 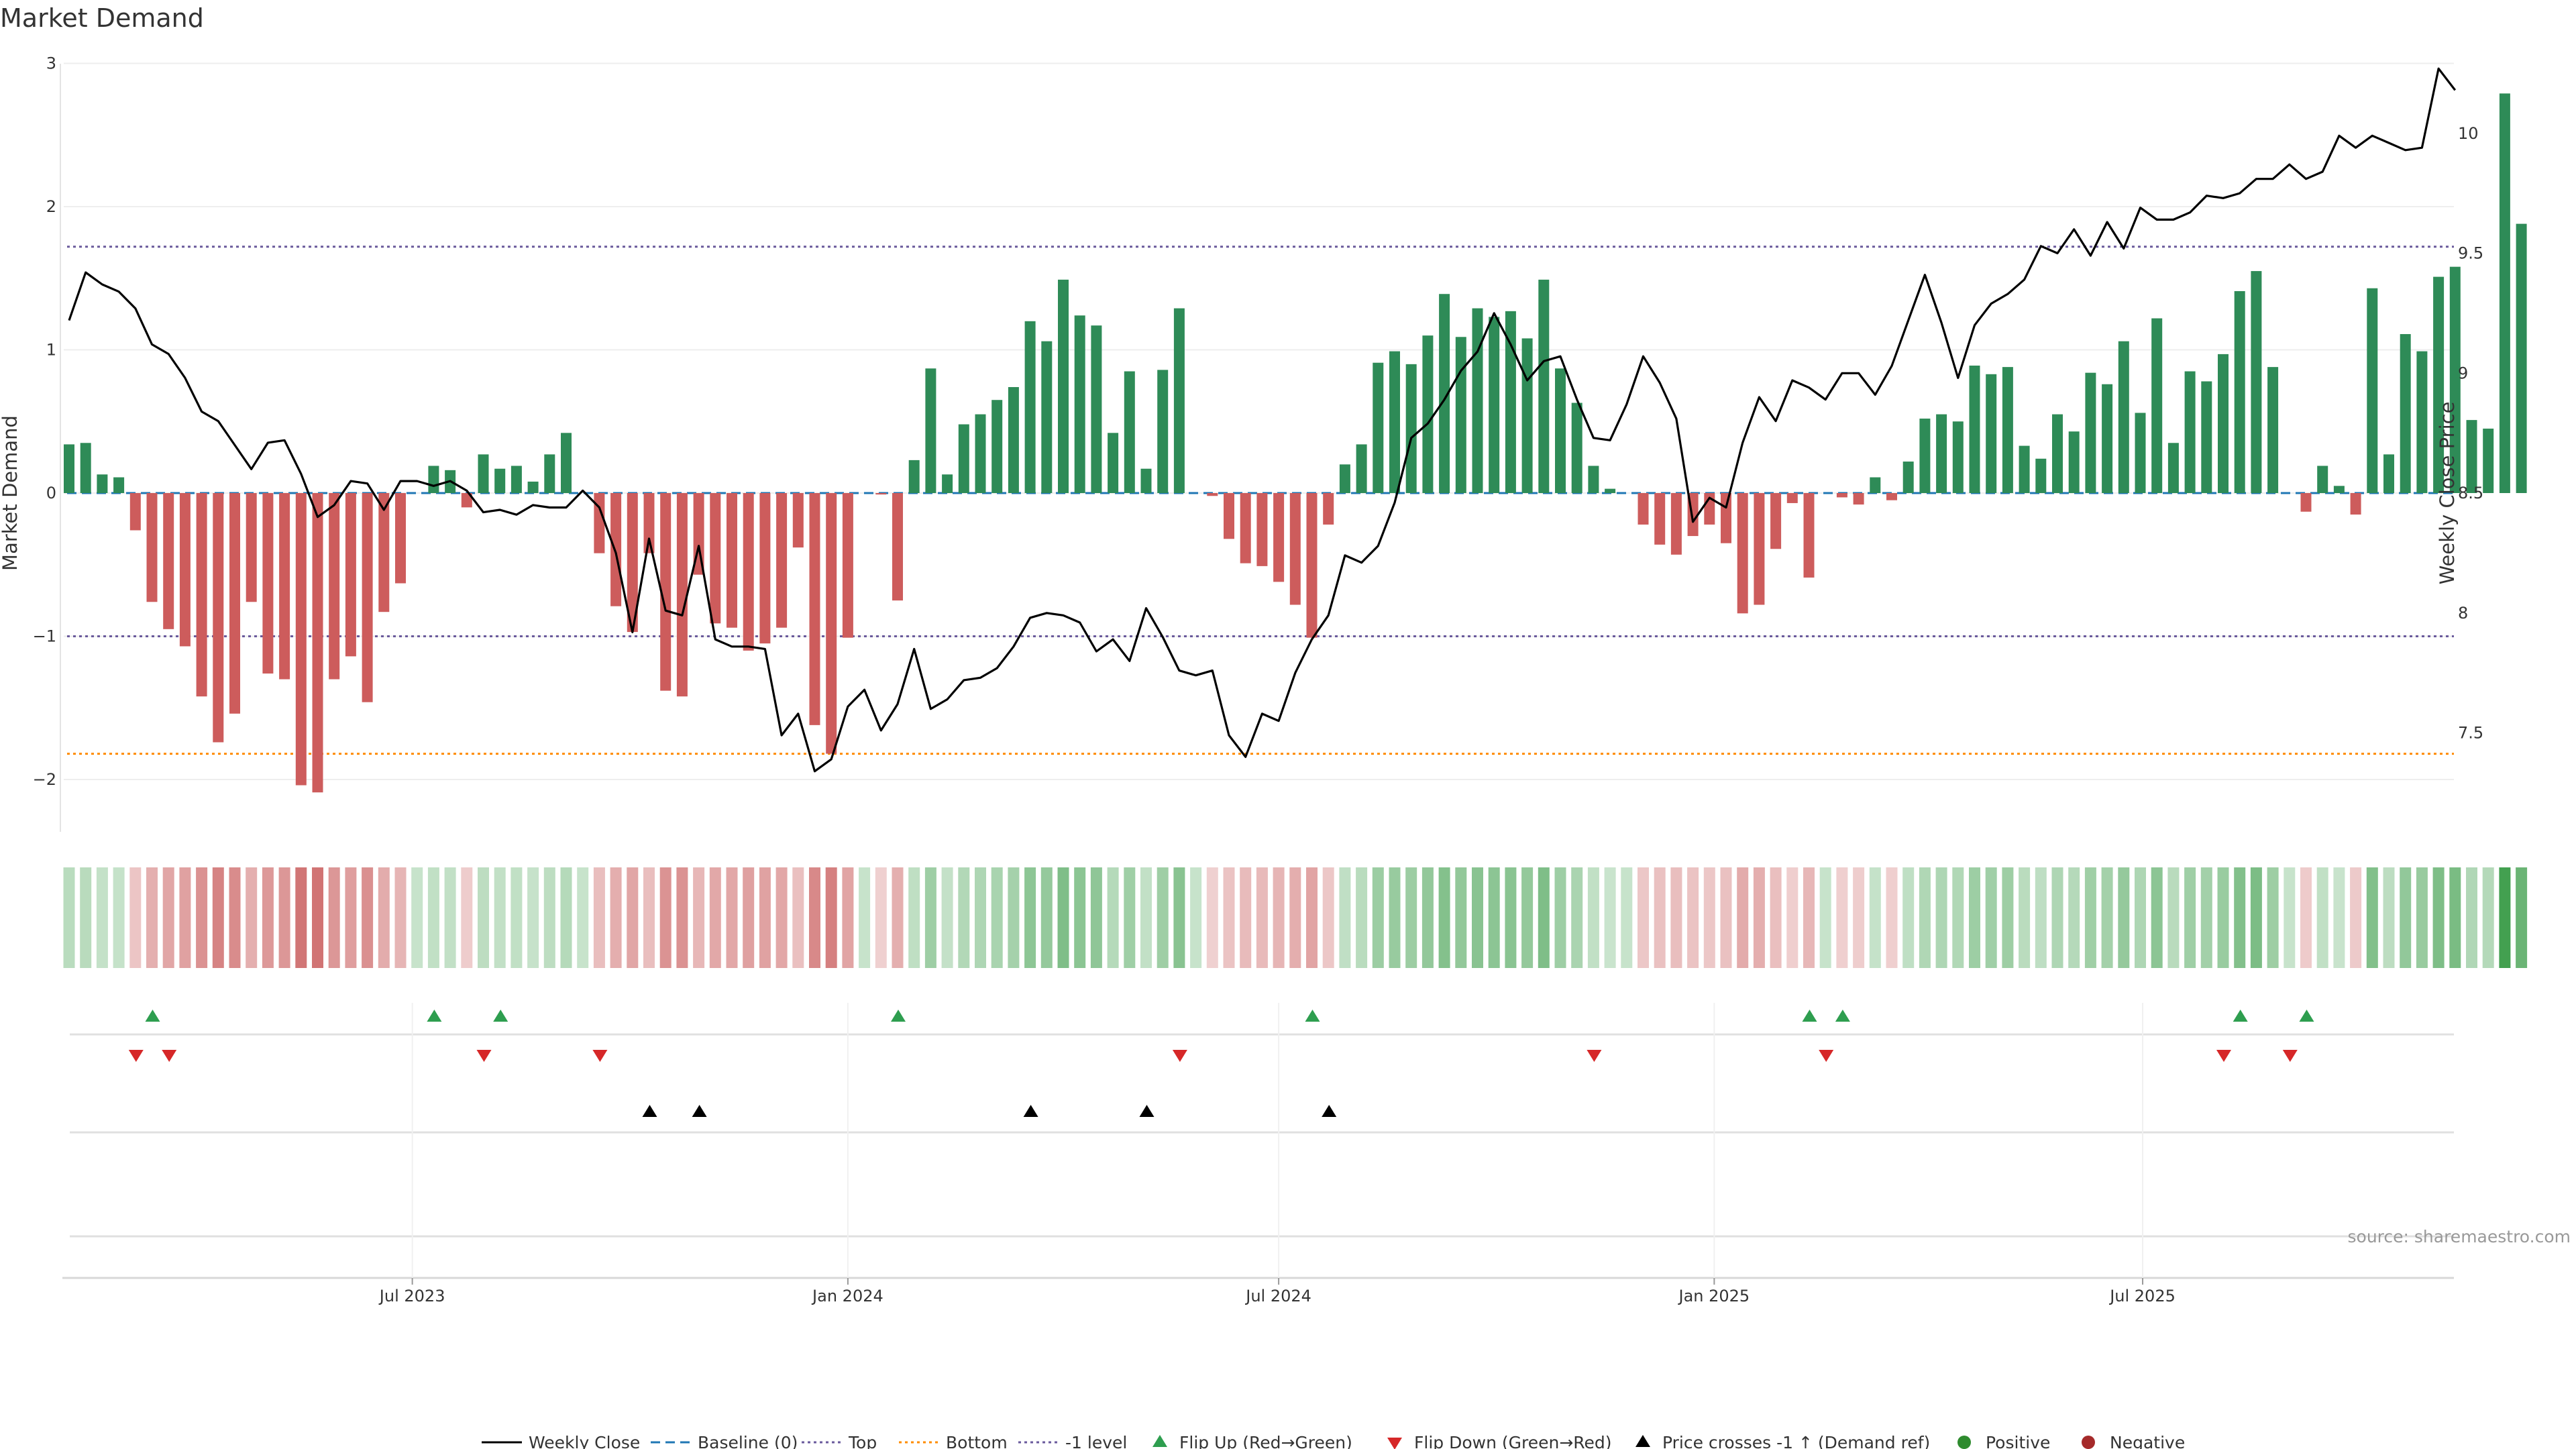 What do you see at coordinates (2003, 1441) in the screenshot?
I see `legend-item: Positive` at bounding box center [2003, 1441].